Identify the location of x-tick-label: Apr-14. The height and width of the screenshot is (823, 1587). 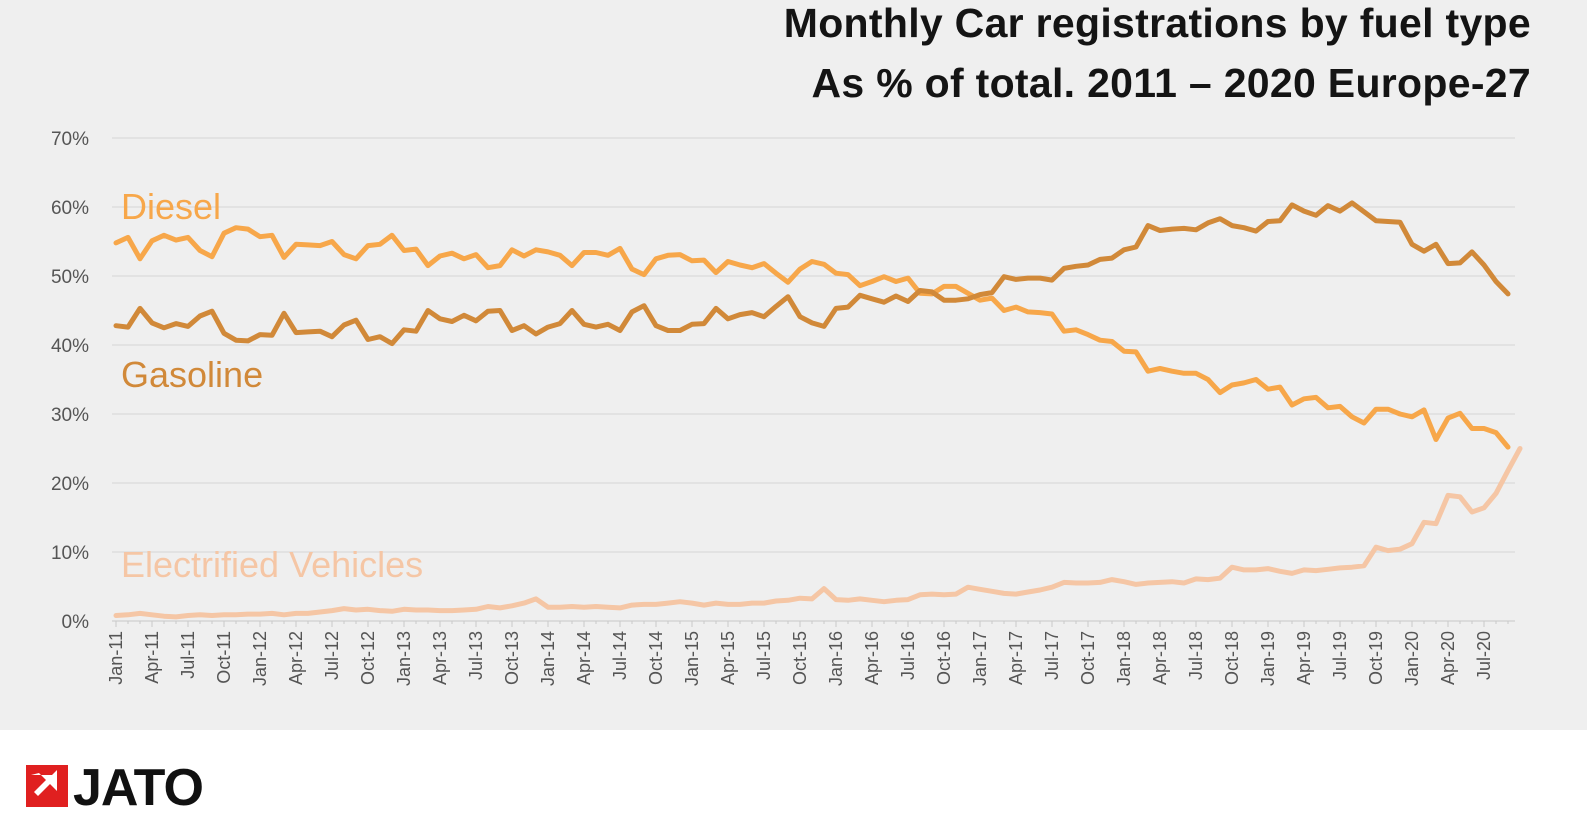
(584, 658).